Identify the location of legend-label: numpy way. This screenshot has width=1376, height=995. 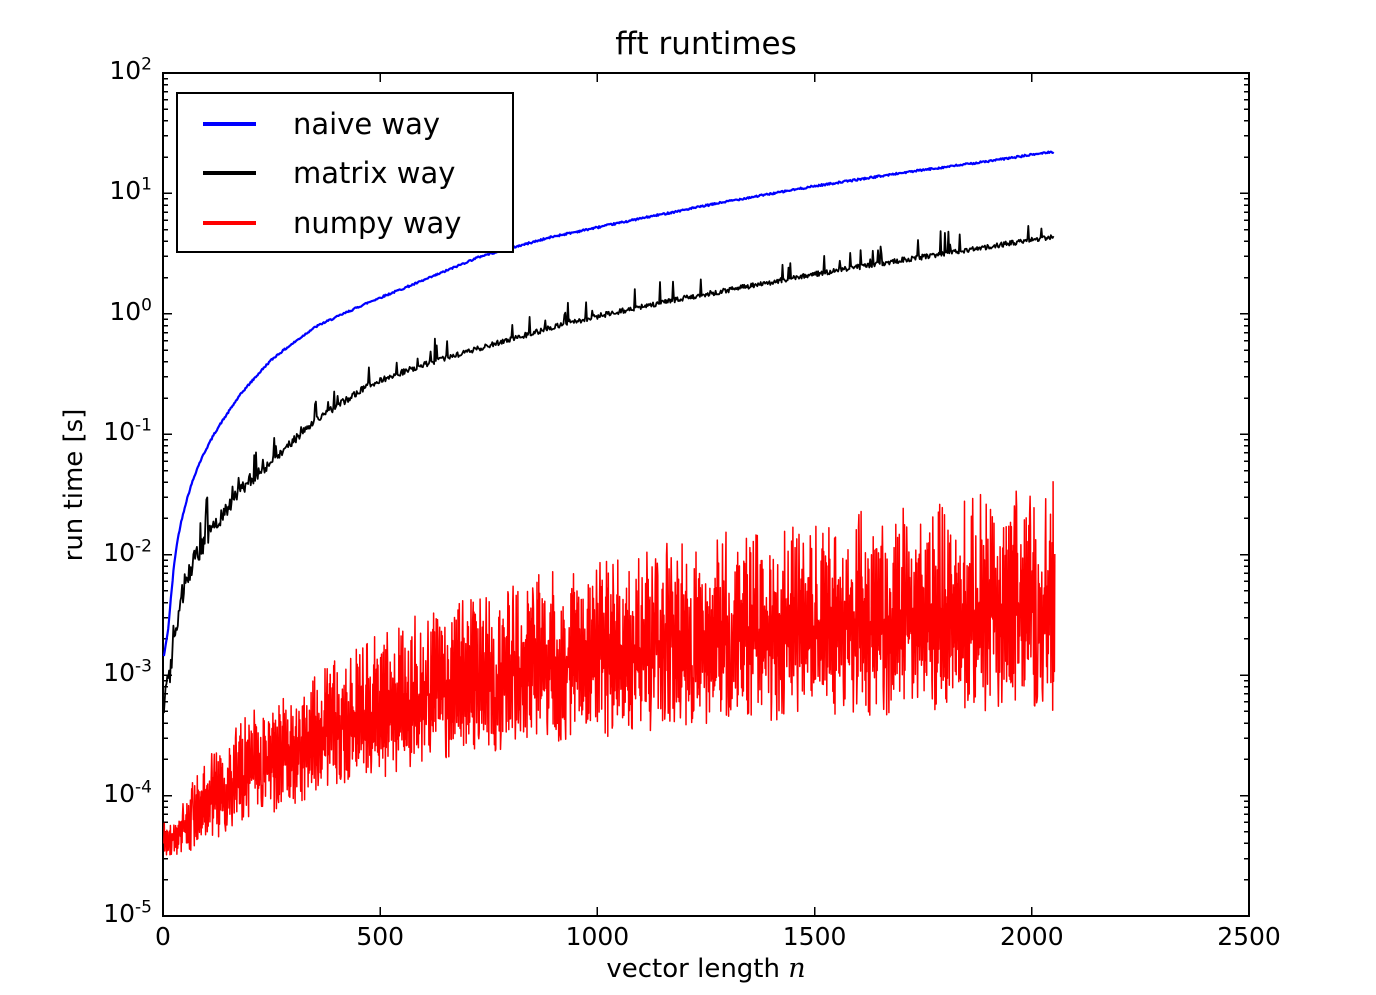
(377, 222).